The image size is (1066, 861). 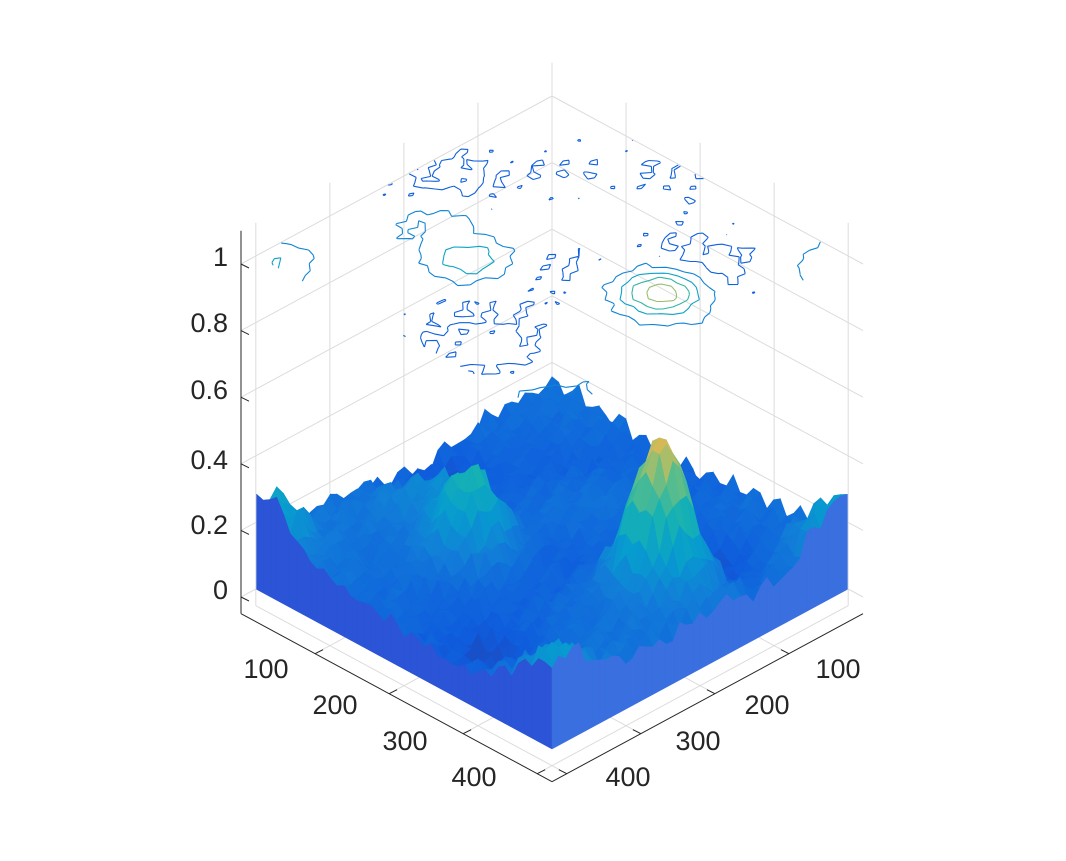 What do you see at coordinates (209, 390) in the screenshot?
I see `z-tick-label: 0.6` at bounding box center [209, 390].